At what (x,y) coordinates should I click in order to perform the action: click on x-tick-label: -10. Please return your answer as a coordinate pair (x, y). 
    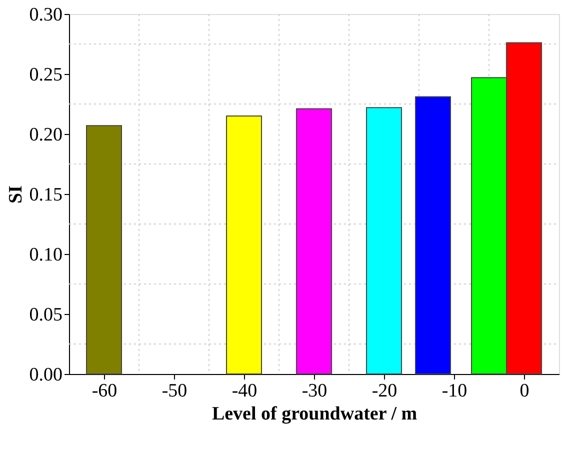
    Looking at the image, I should click on (455, 391).